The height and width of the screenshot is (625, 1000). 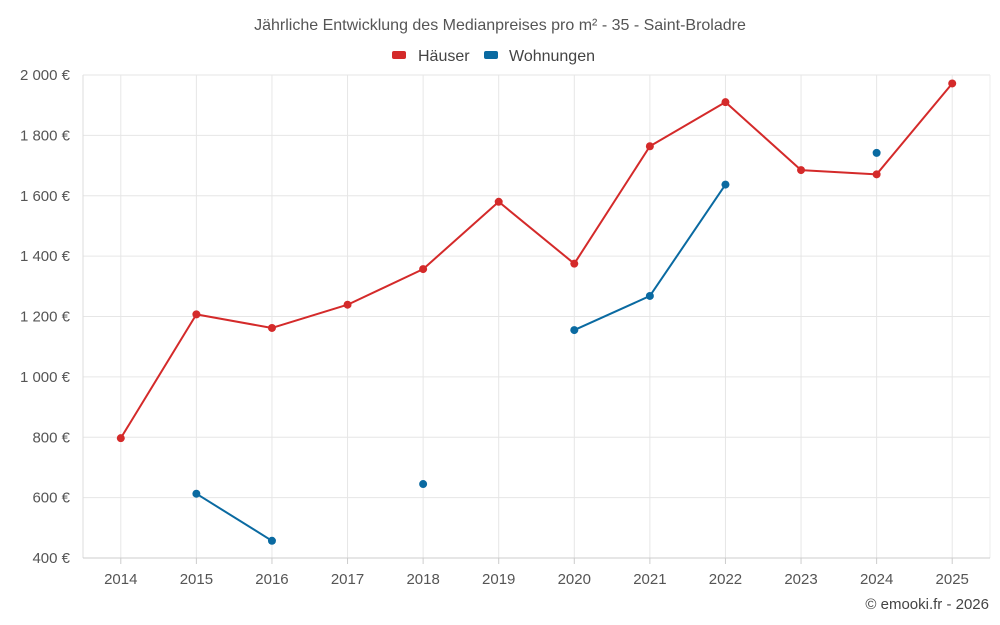 I want to click on legend: Häuser Wohnungen, so click(x=493, y=56).